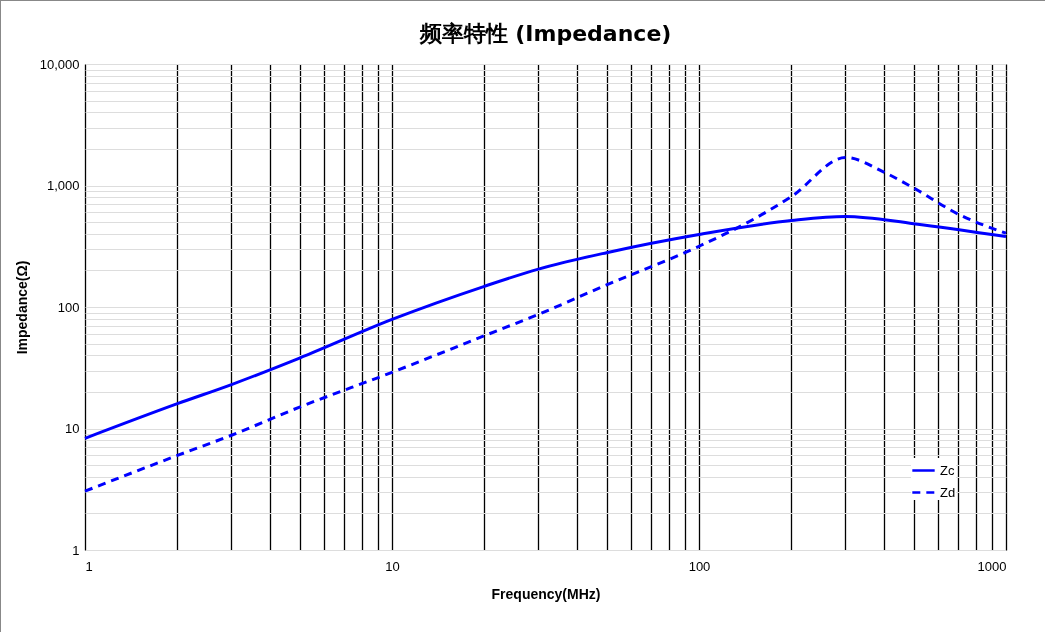 The image size is (1047, 634). What do you see at coordinates (699, 566) in the screenshot?
I see `x-tick-label: 100` at bounding box center [699, 566].